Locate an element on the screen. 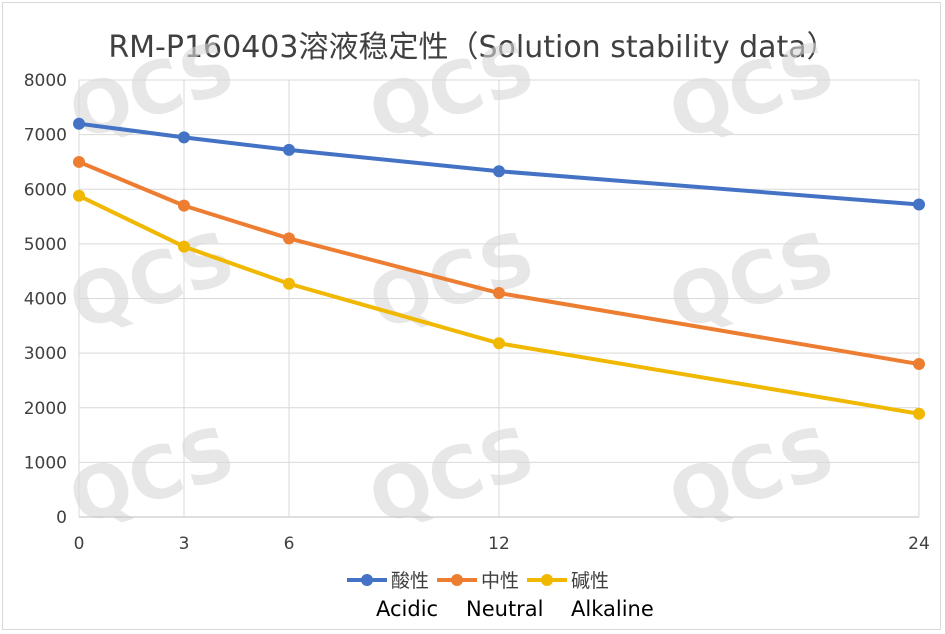 This screenshot has height=634, width=945. x-tick-label: 6 is located at coordinates (289, 544).